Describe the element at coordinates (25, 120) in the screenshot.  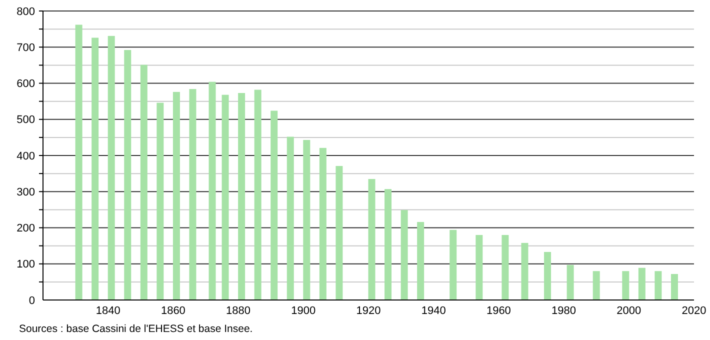
I see `y-tick-label: 500` at that location.